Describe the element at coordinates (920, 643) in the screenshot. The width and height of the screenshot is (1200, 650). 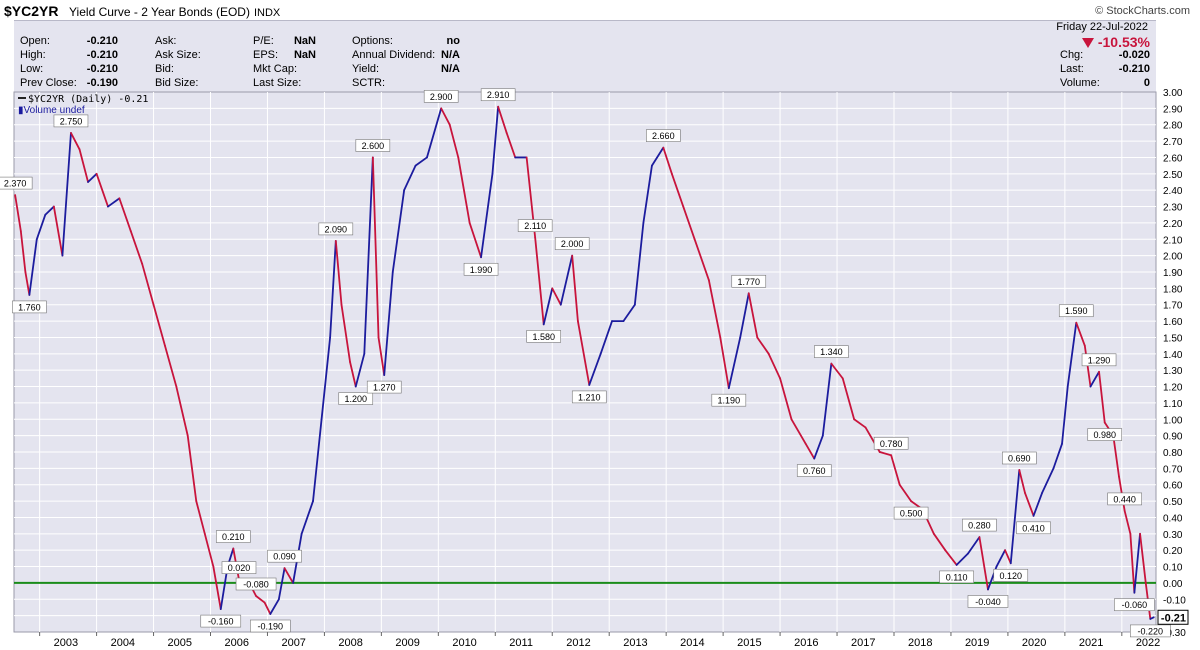
I see `x-tick-label: 2018` at that location.